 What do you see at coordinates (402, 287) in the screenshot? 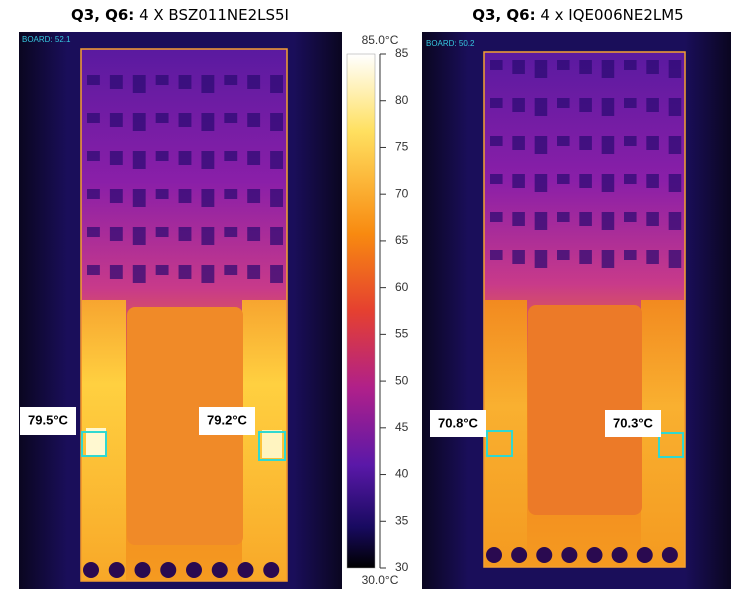
I see `tick-label: 60` at bounding box center [402, 287].